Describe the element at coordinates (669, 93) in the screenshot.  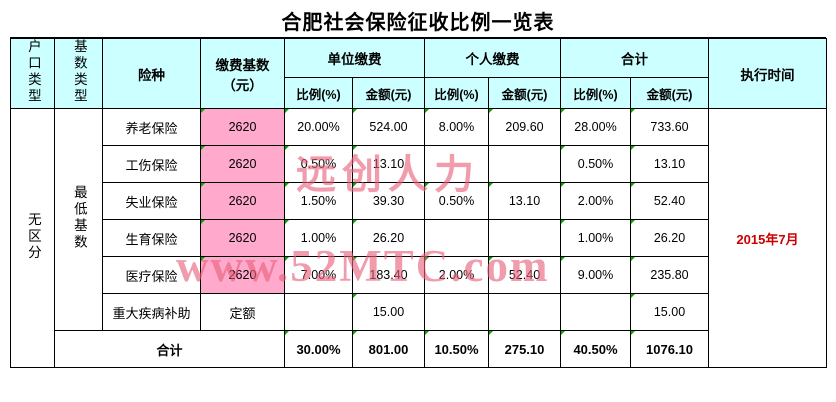
I see `col-total-amount: 金额(元)` at that location.